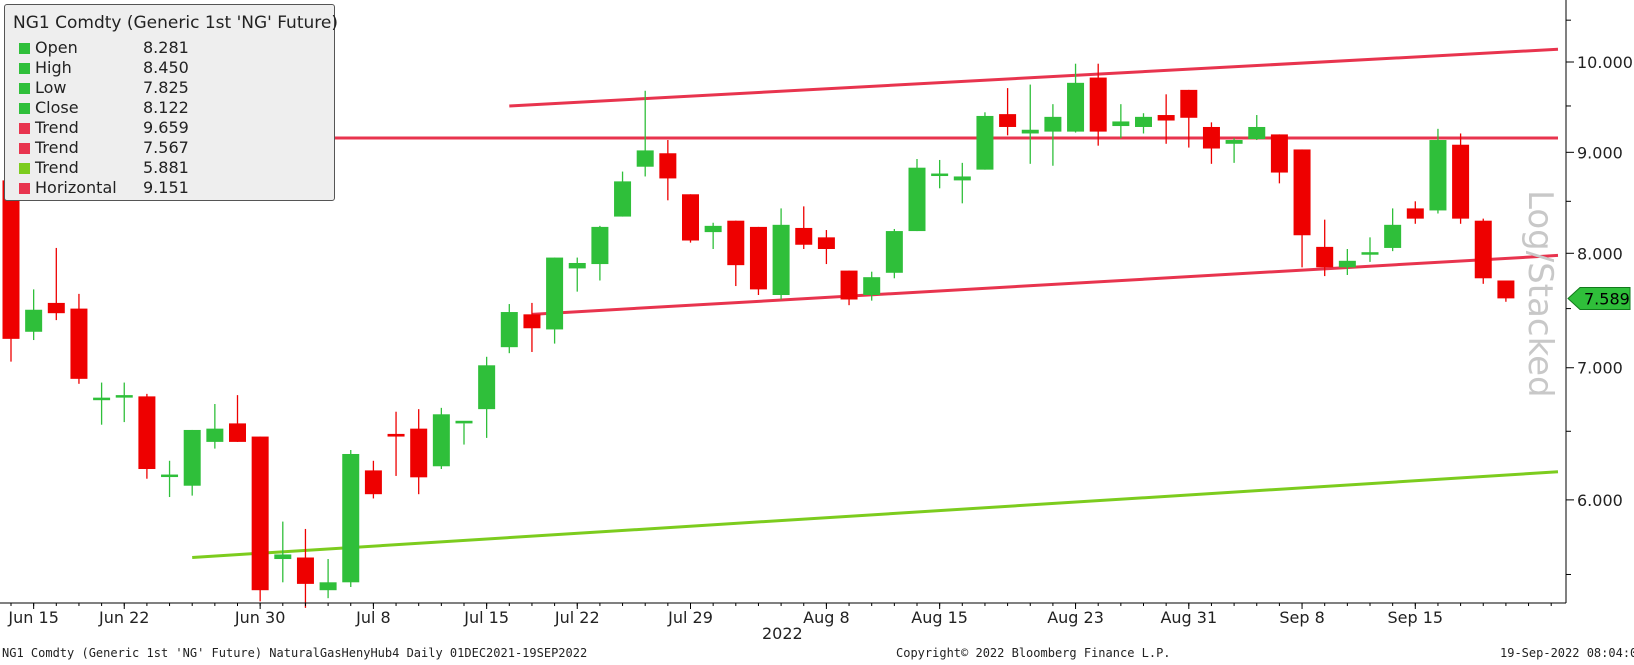  Describe the element at coordinates (32, 617) in the screenshot. I see `x-tick-label: Jun 15` at that location.